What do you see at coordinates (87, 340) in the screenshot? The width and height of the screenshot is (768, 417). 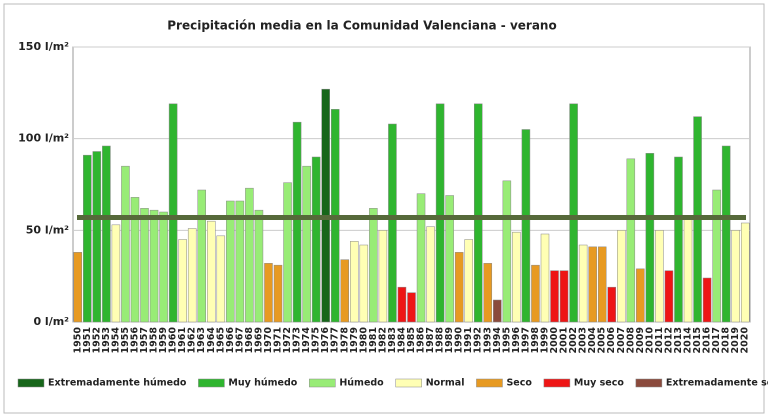 I see `x-tick-label: 1951` at bounding box center [87, 340].